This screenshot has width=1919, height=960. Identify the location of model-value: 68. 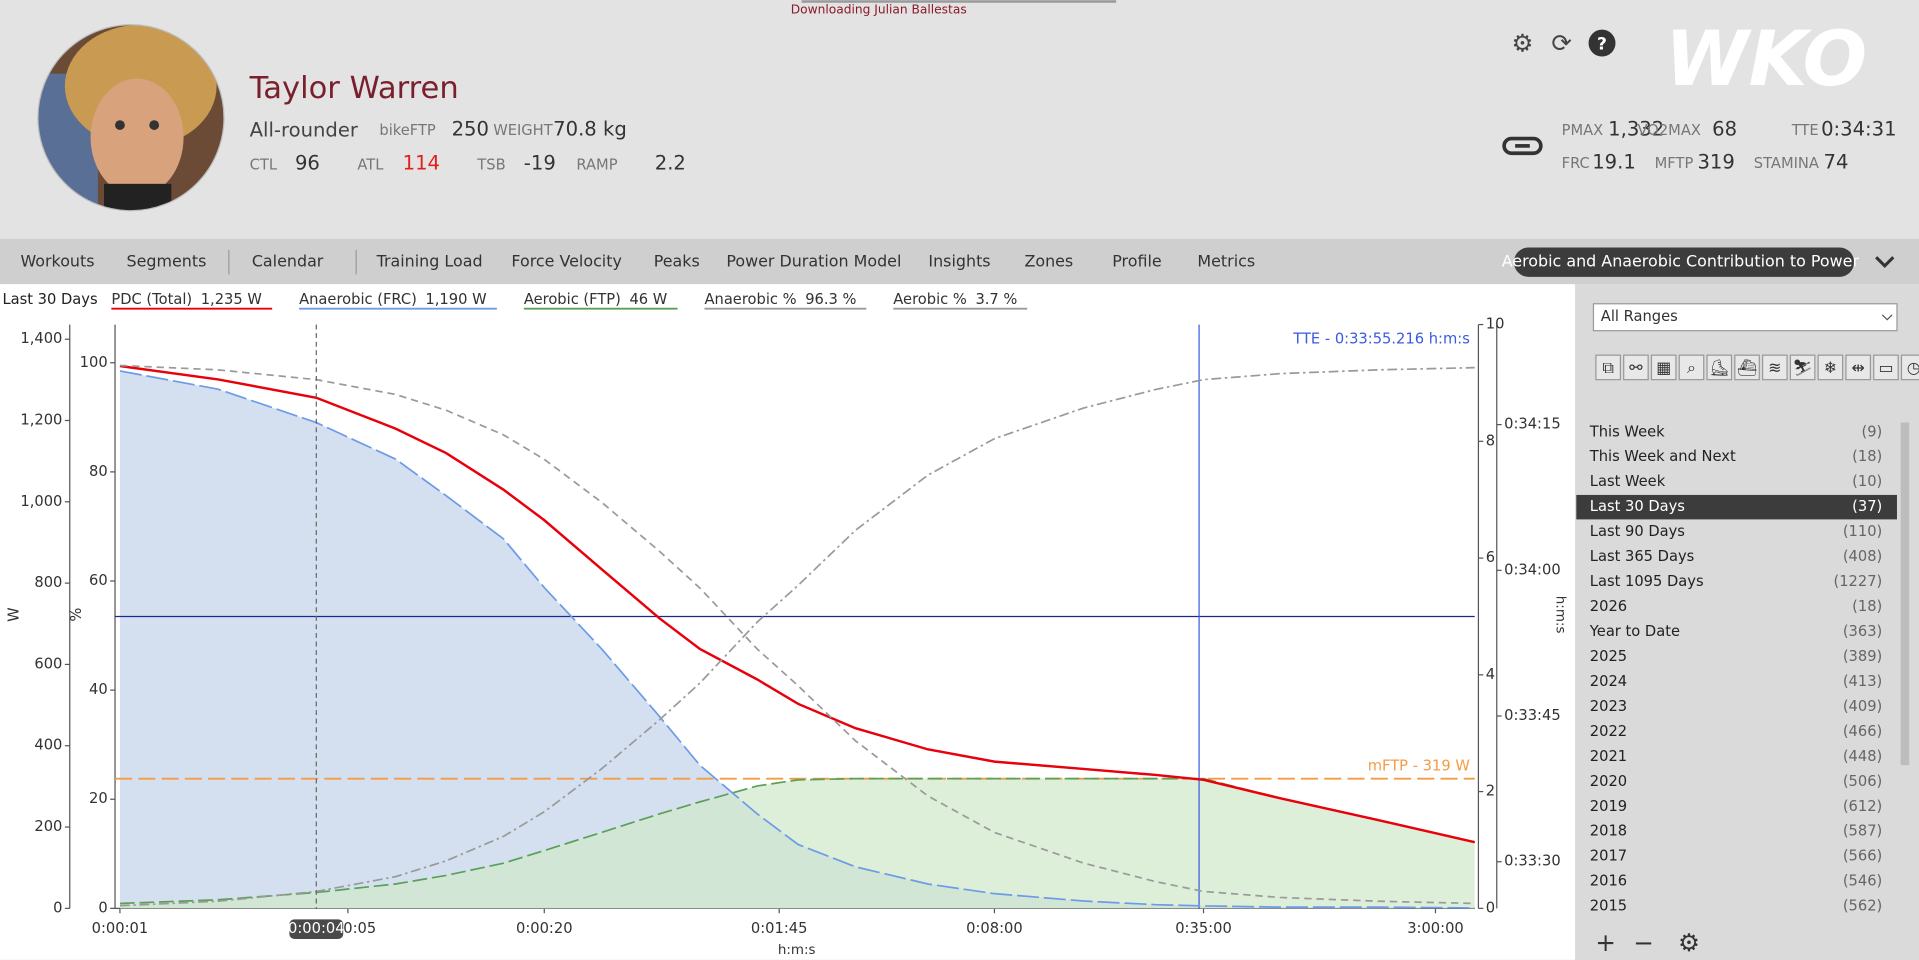
(1724, 128).